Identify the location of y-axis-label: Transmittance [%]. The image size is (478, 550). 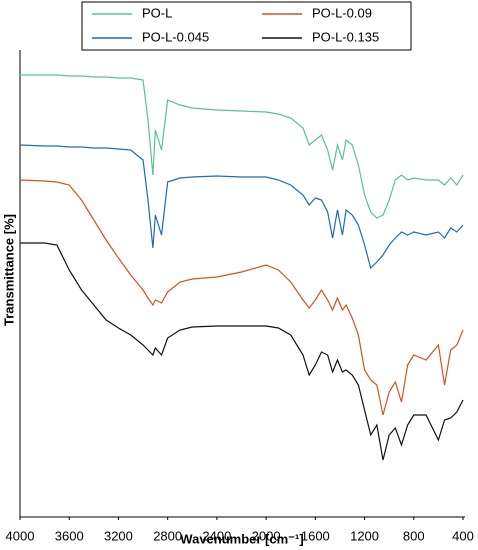
(8, 270).